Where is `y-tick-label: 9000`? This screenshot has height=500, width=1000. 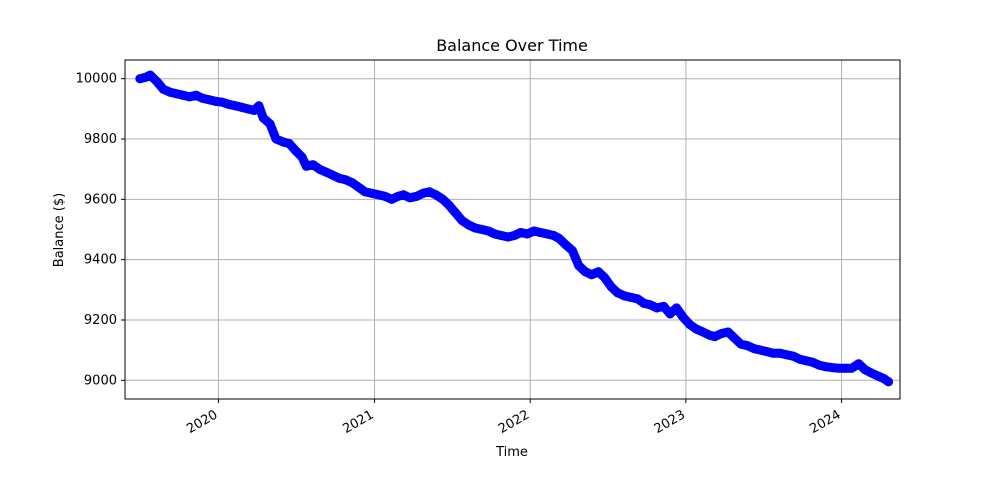 y-tick-label: 9000 is located at coordinates (100, 380).